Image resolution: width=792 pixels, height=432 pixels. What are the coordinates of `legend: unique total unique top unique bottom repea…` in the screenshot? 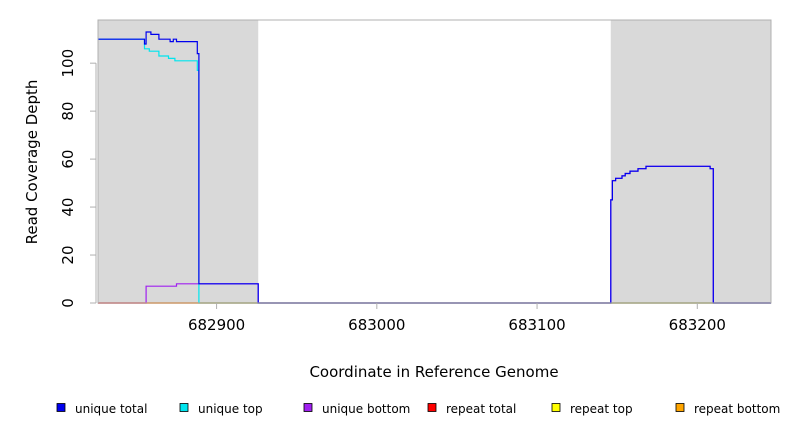 It's located at (418, 409).